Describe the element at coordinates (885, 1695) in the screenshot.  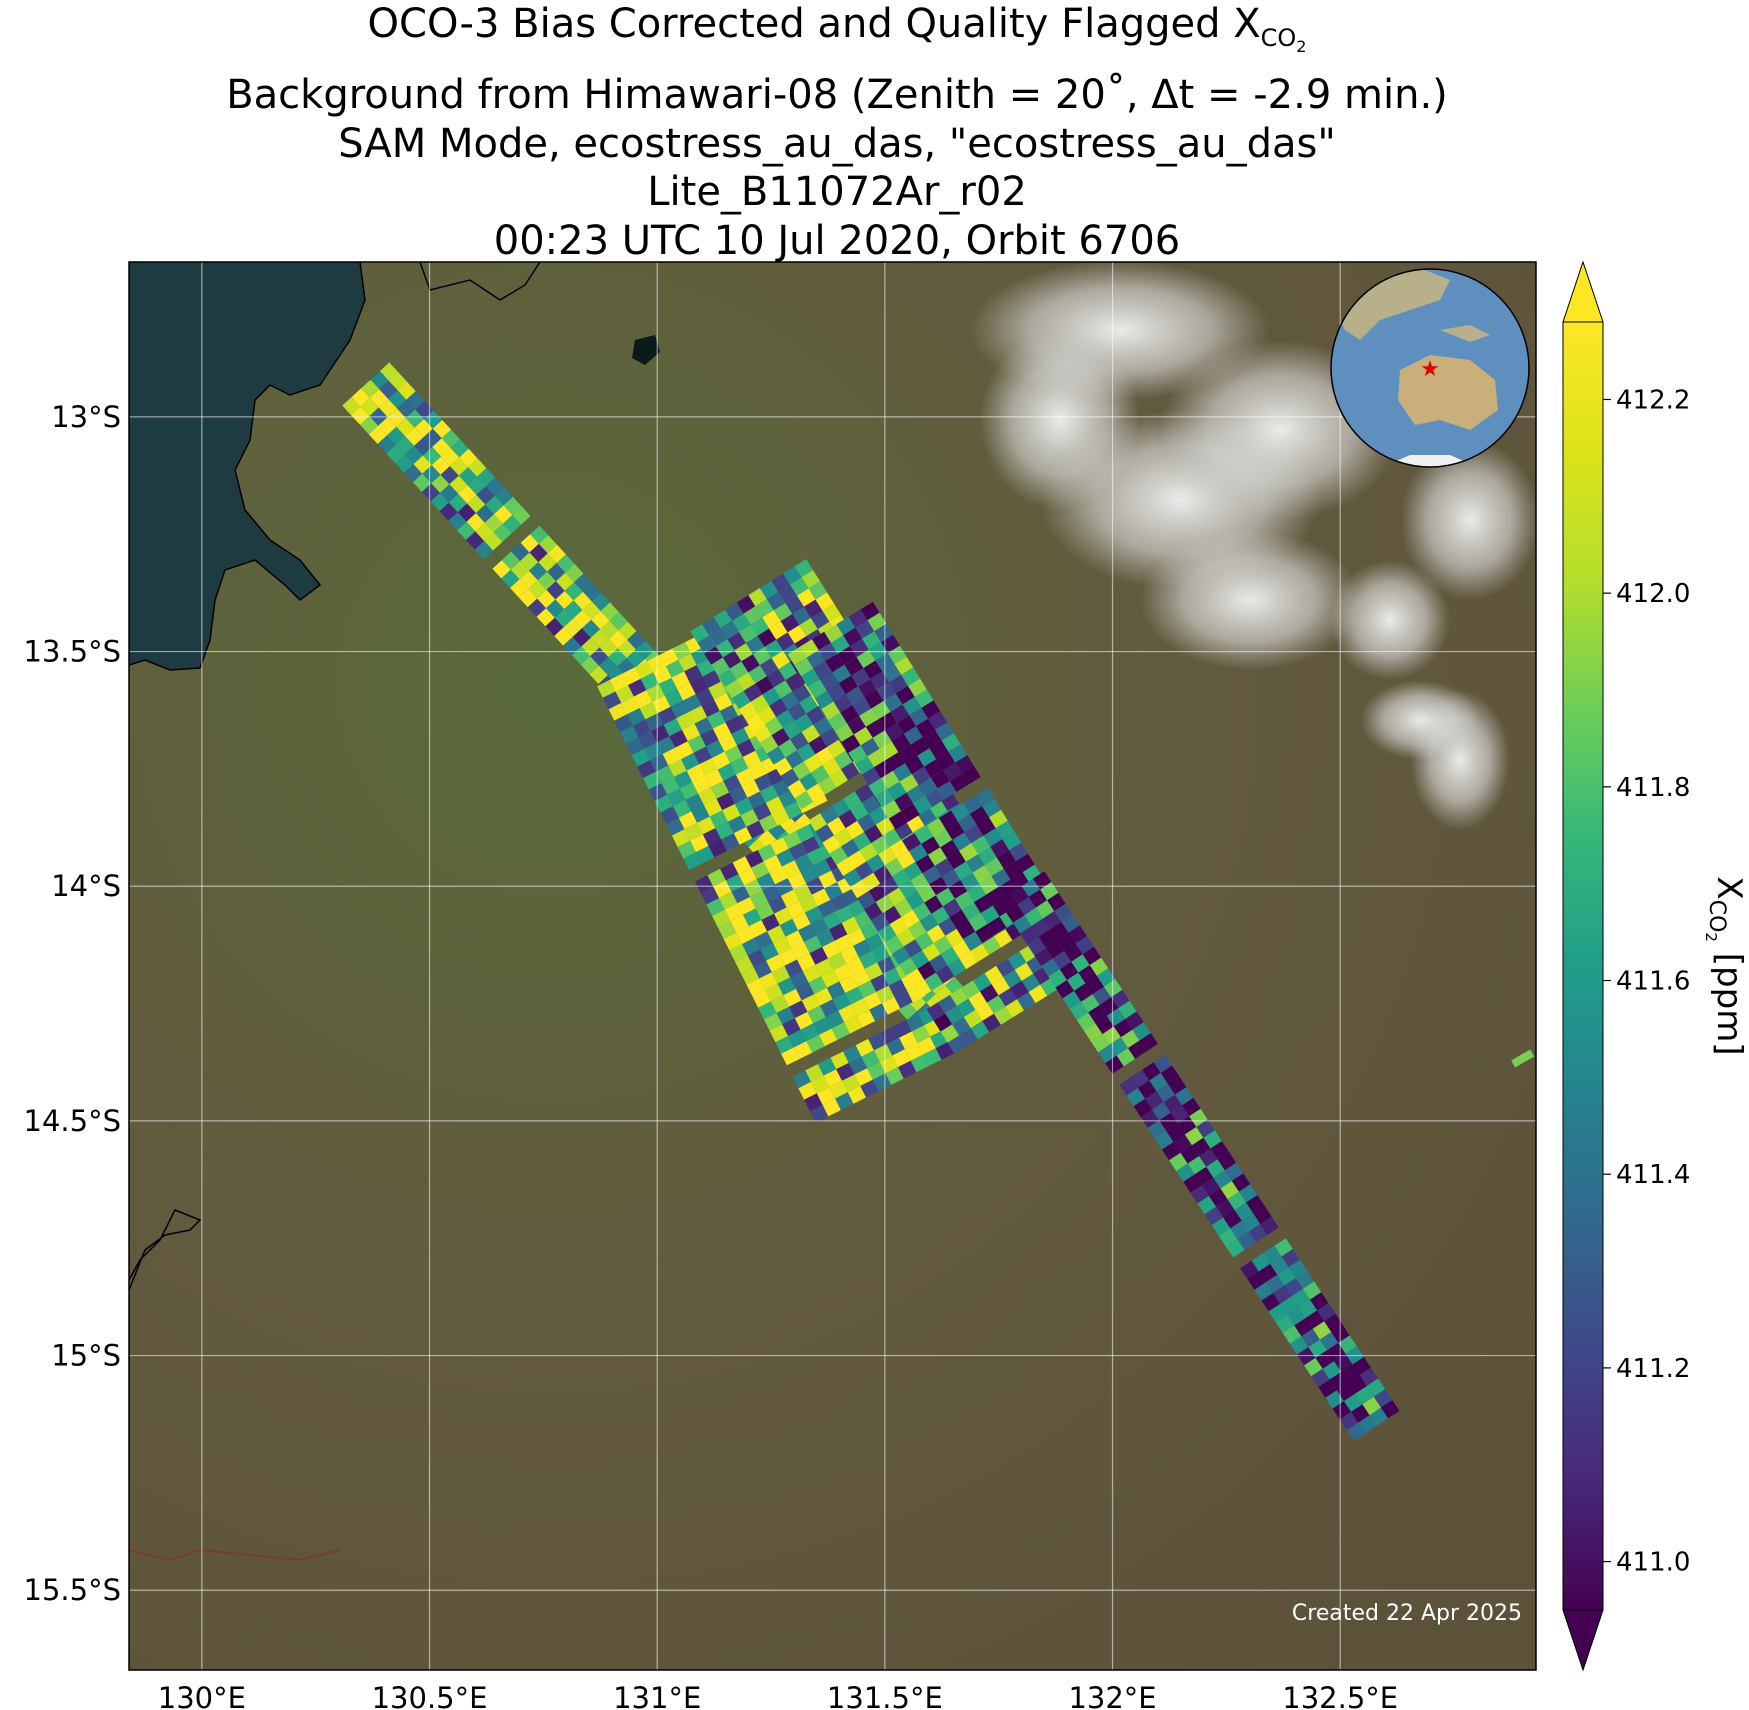
I see `lon-tick-label: 131.5°E` at that location.